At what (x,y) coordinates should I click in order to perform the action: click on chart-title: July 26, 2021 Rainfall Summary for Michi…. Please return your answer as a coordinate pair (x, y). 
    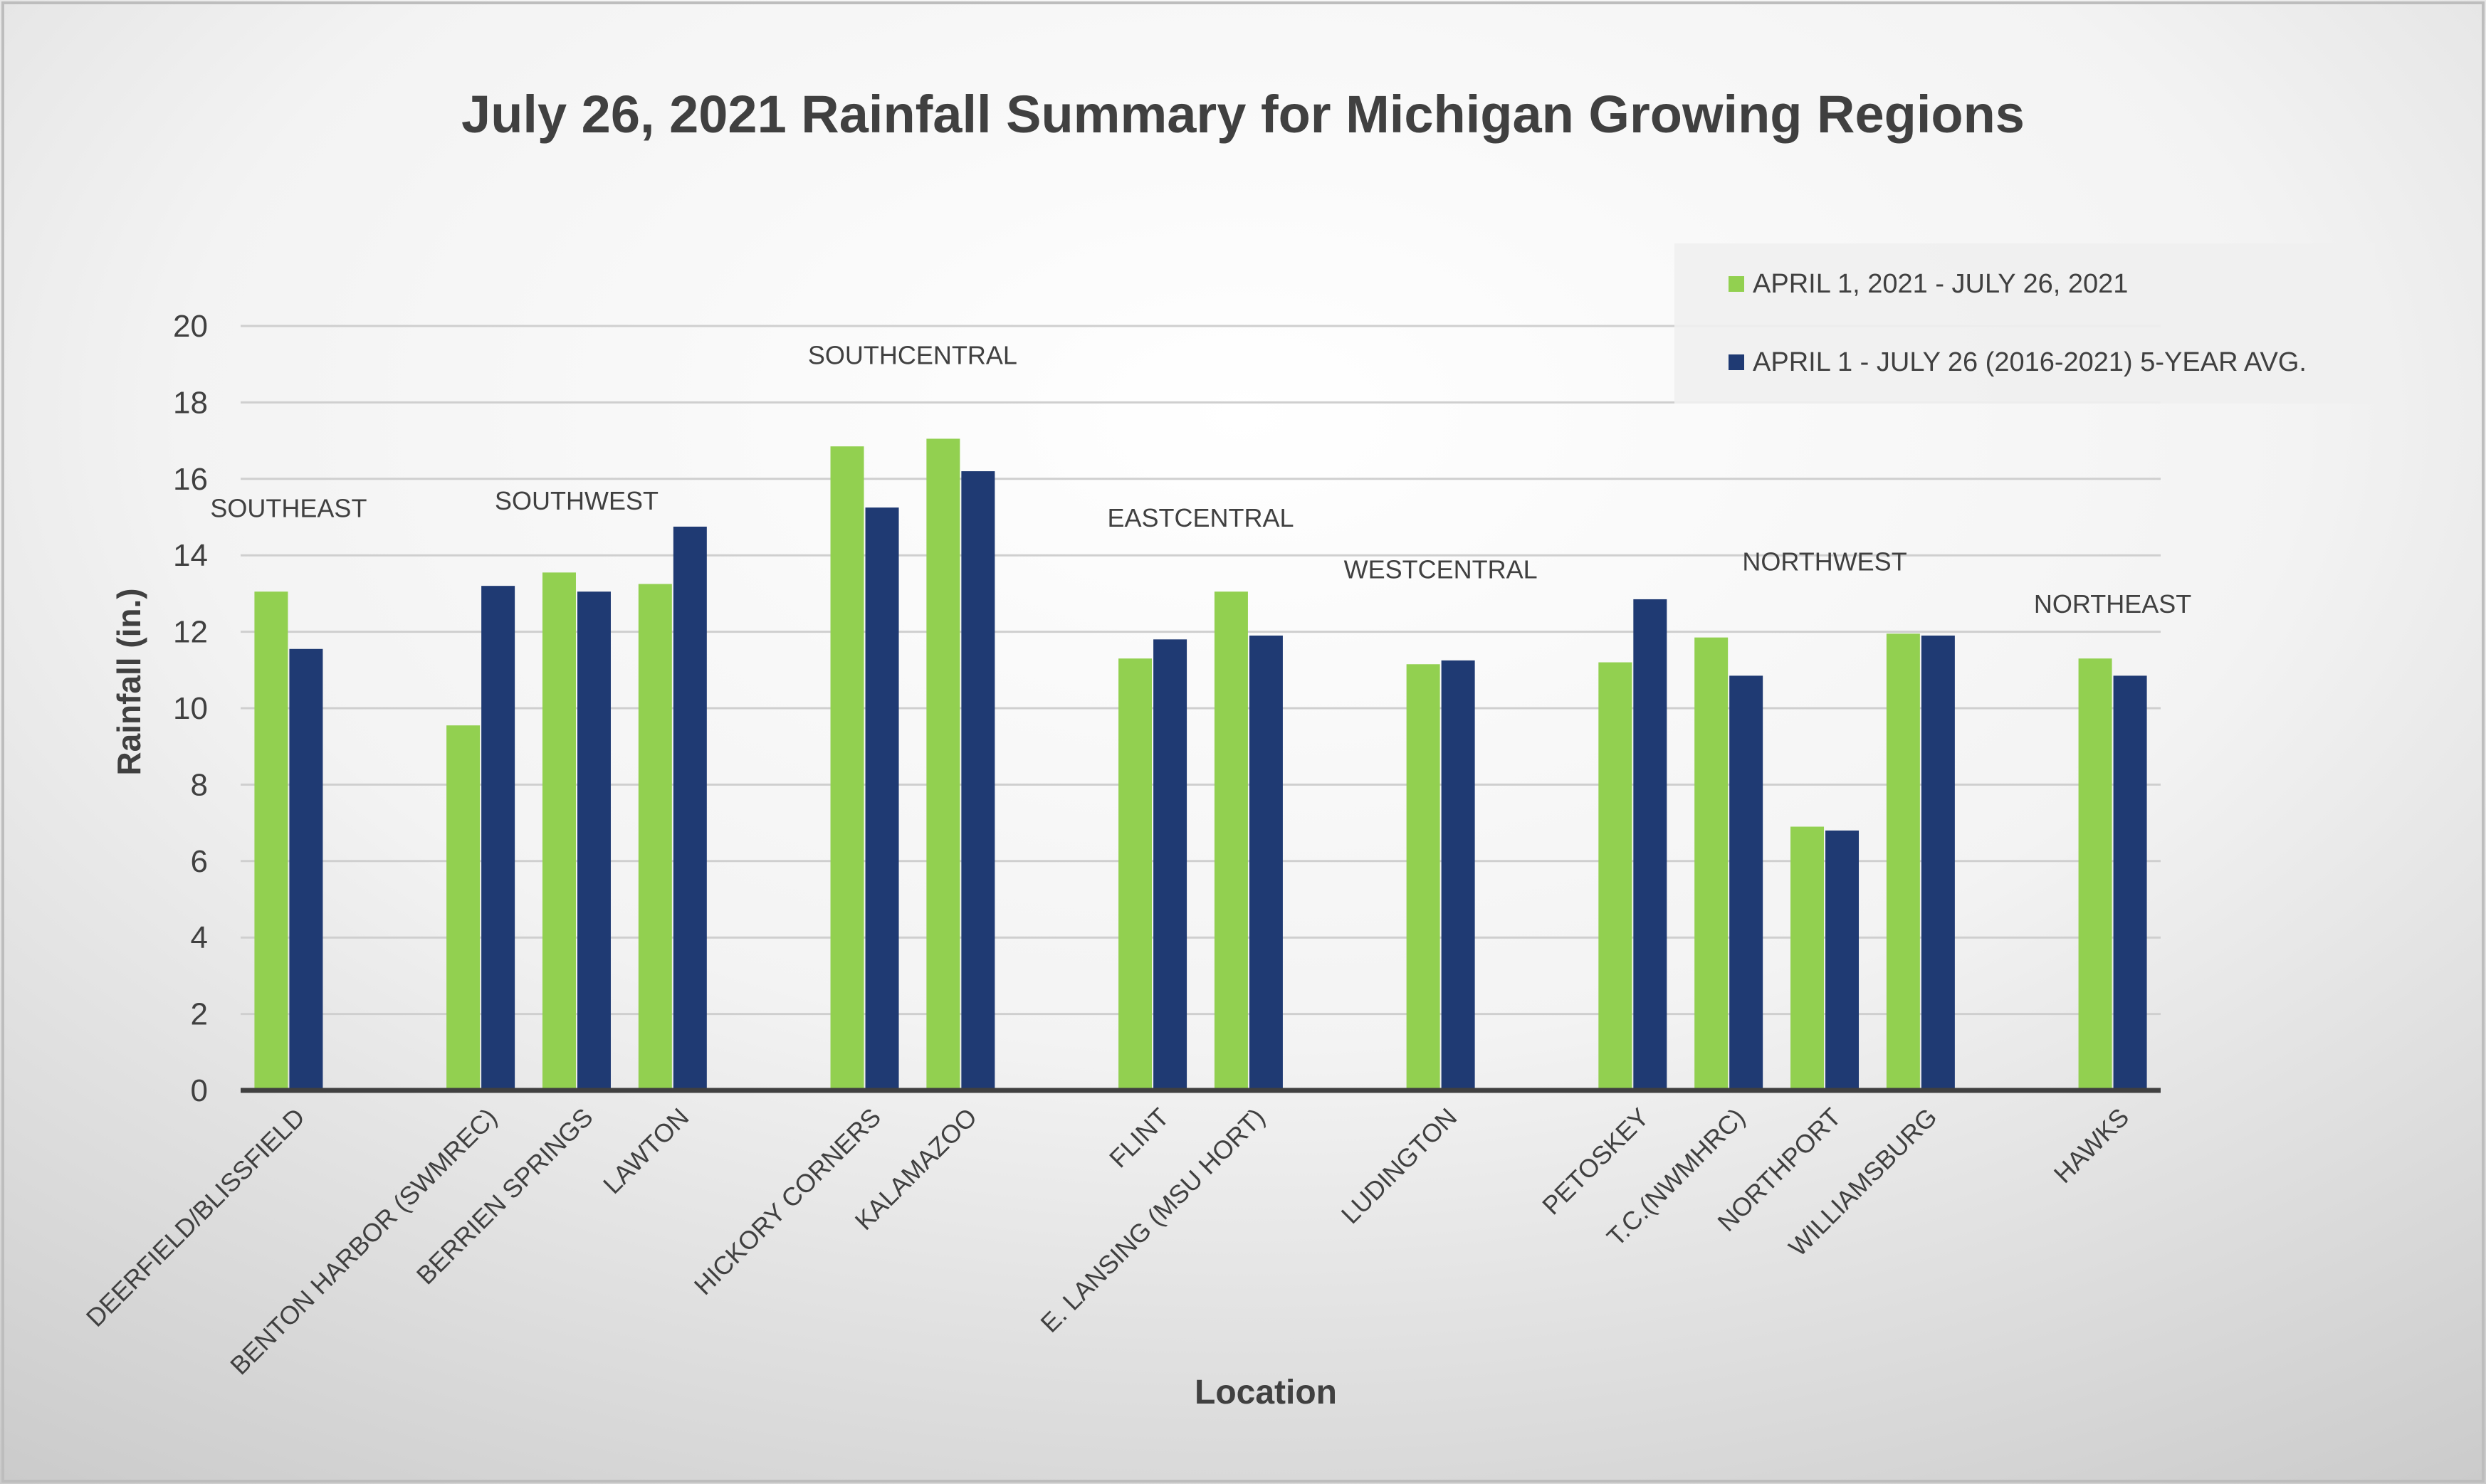
    Looking at the image, I should click on (1243, 114).